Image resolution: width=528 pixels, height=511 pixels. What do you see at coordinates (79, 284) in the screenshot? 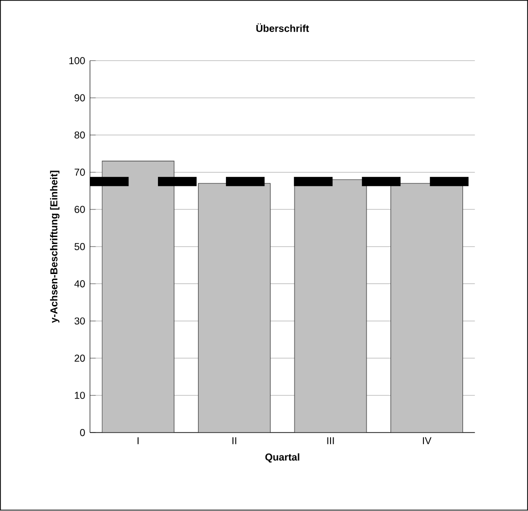
I see `y-tick-label: 40` at bounding box center [79, 284].